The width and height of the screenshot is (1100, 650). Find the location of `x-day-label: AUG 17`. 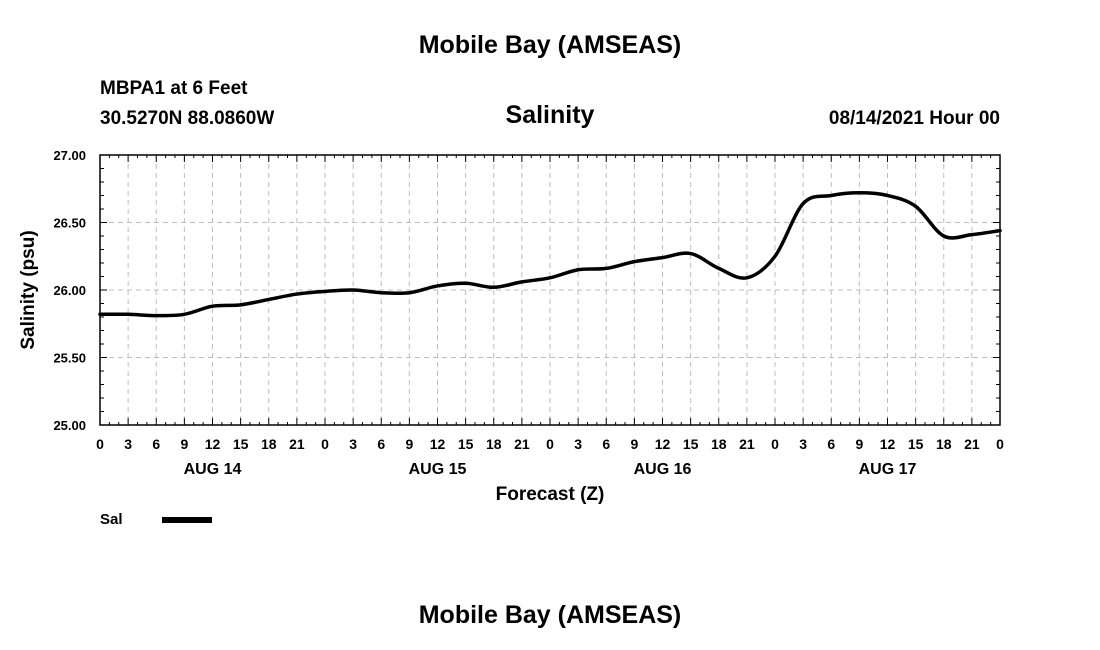

x-day-label: AUG 17 is located at coordinates (888, 469).